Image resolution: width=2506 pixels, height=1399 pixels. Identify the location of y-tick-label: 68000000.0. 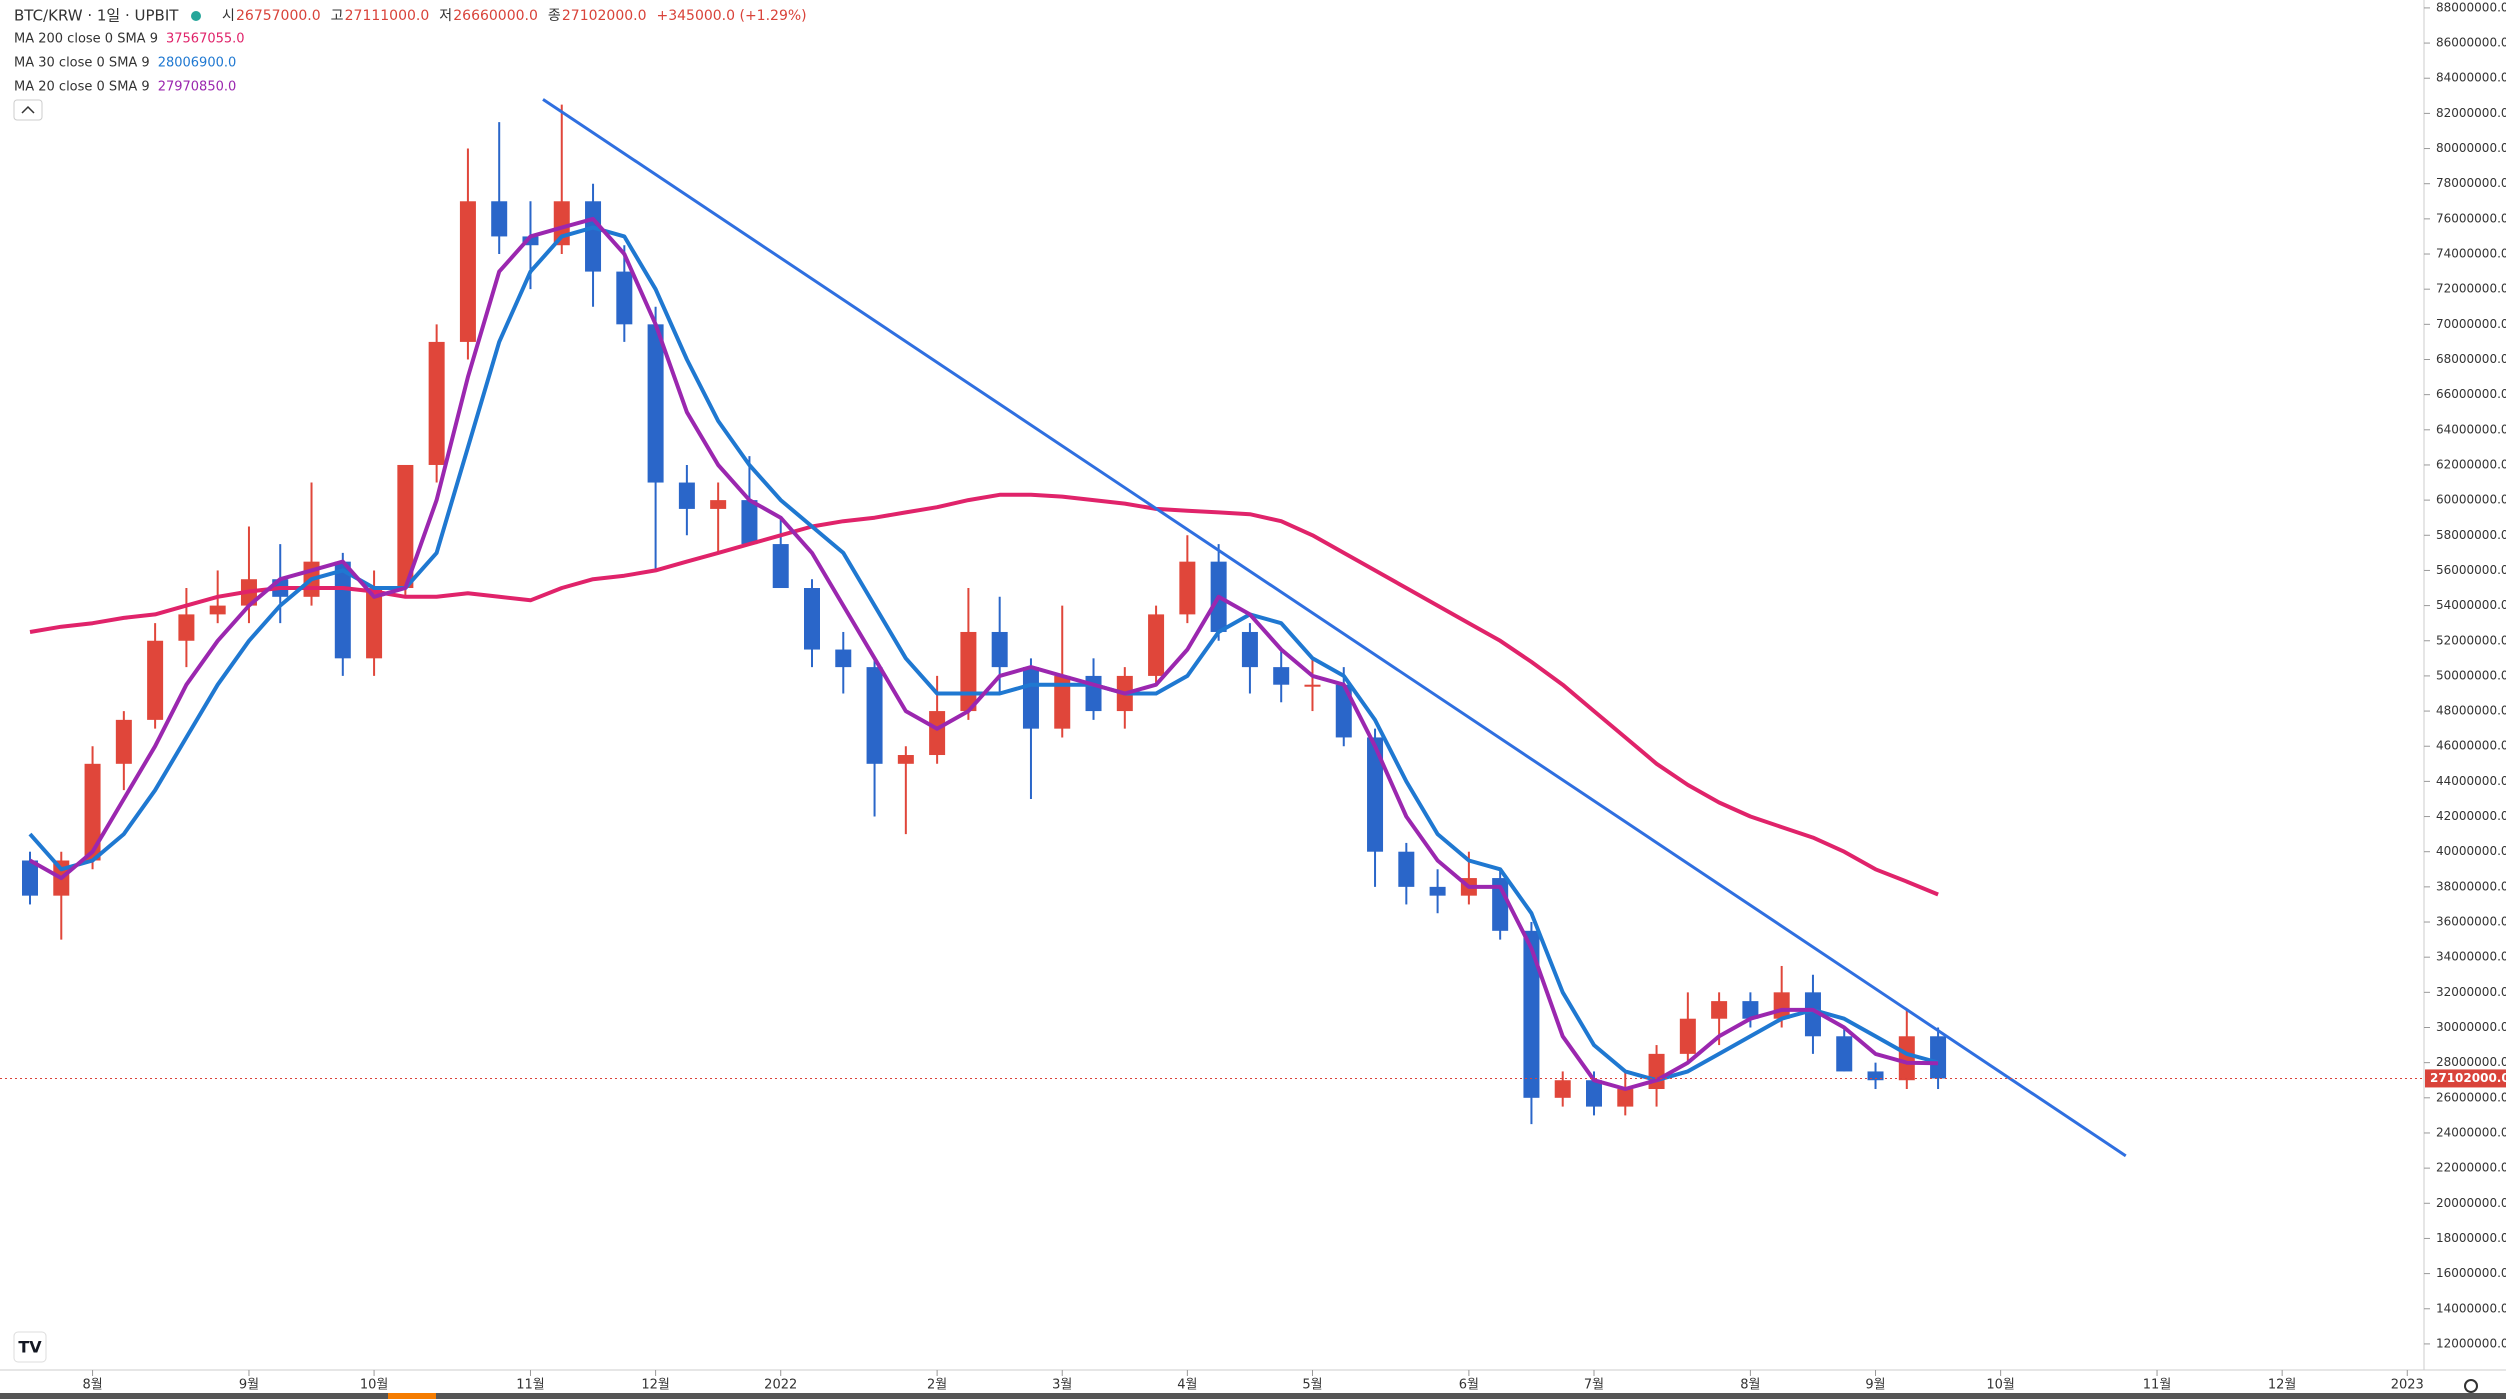
(2471, 359).